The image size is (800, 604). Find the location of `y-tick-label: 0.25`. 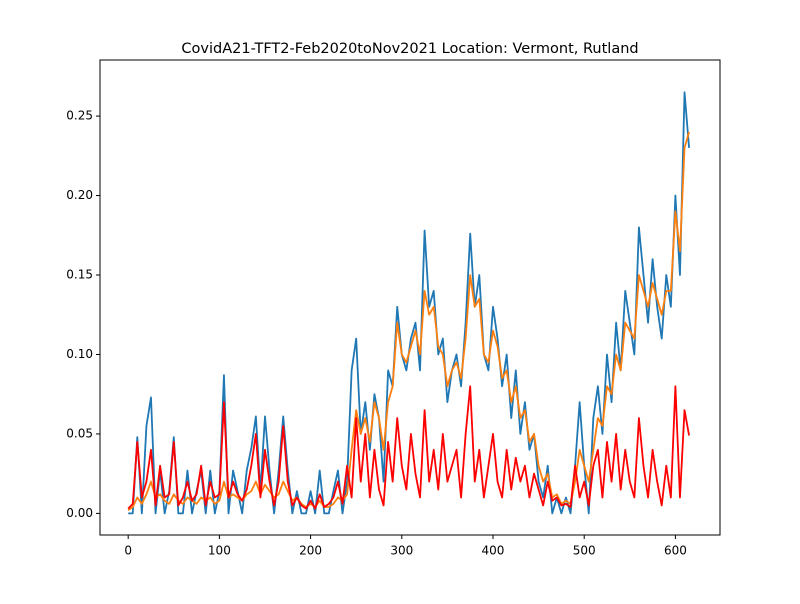

y-tick-label: 0.25 is located at coordinates (79, 116).